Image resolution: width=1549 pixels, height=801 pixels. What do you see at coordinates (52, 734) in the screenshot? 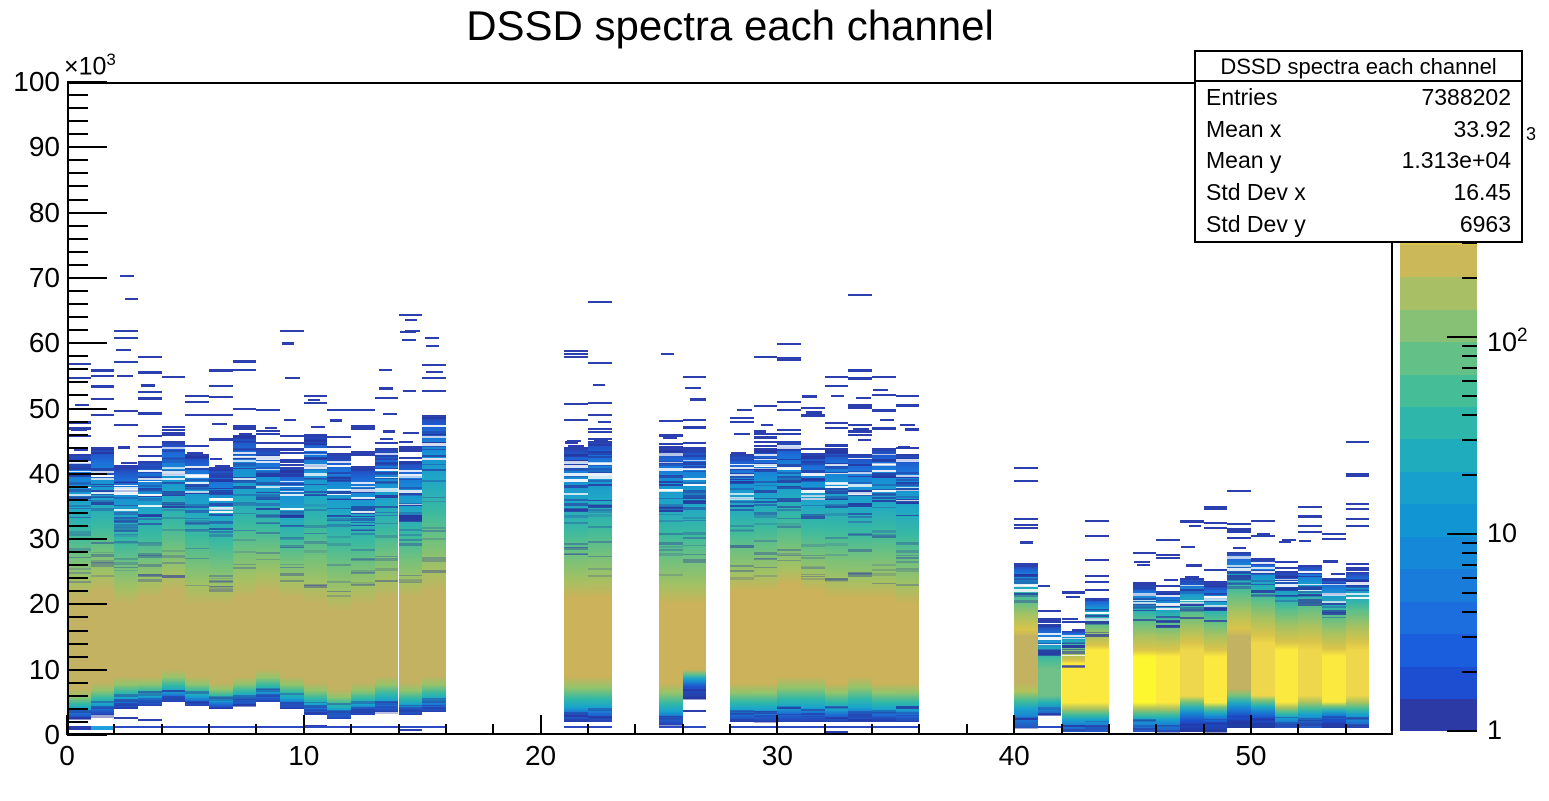
I see `y-tick-label: 0` at bounding box center [52, 734].